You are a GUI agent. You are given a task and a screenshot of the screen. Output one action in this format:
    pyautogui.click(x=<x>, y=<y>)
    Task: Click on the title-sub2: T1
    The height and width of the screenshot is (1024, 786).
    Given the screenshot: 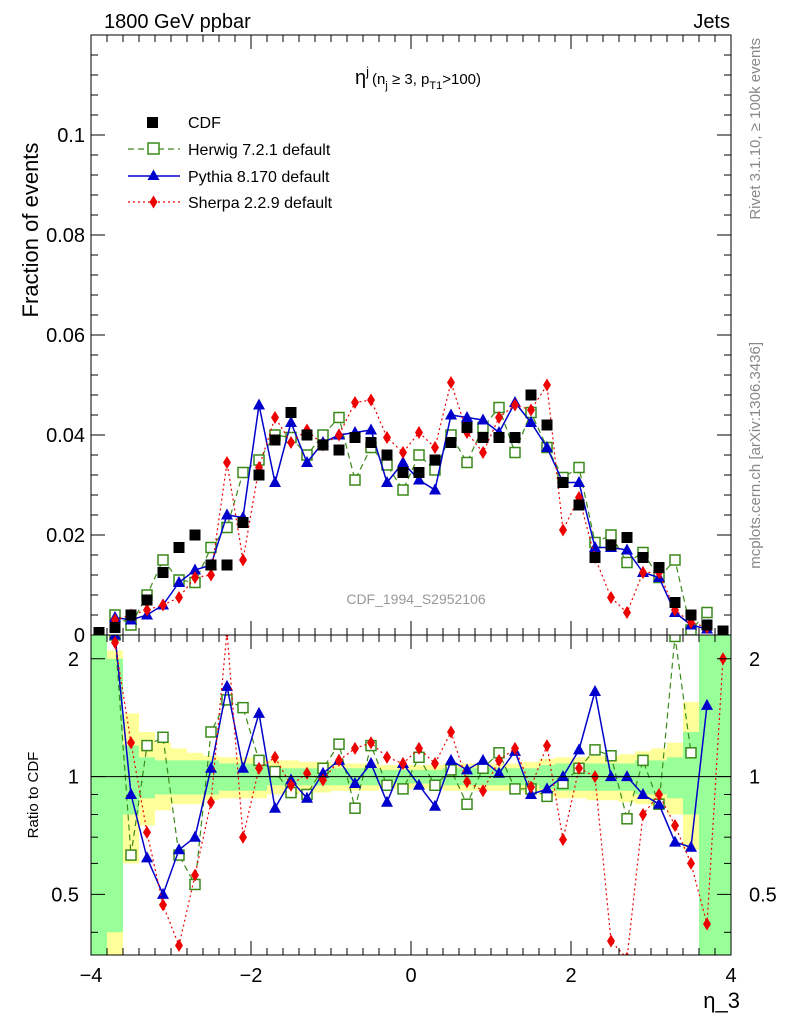 What is the action you would take?
    pyautogui.click(x=435, y=86)
    